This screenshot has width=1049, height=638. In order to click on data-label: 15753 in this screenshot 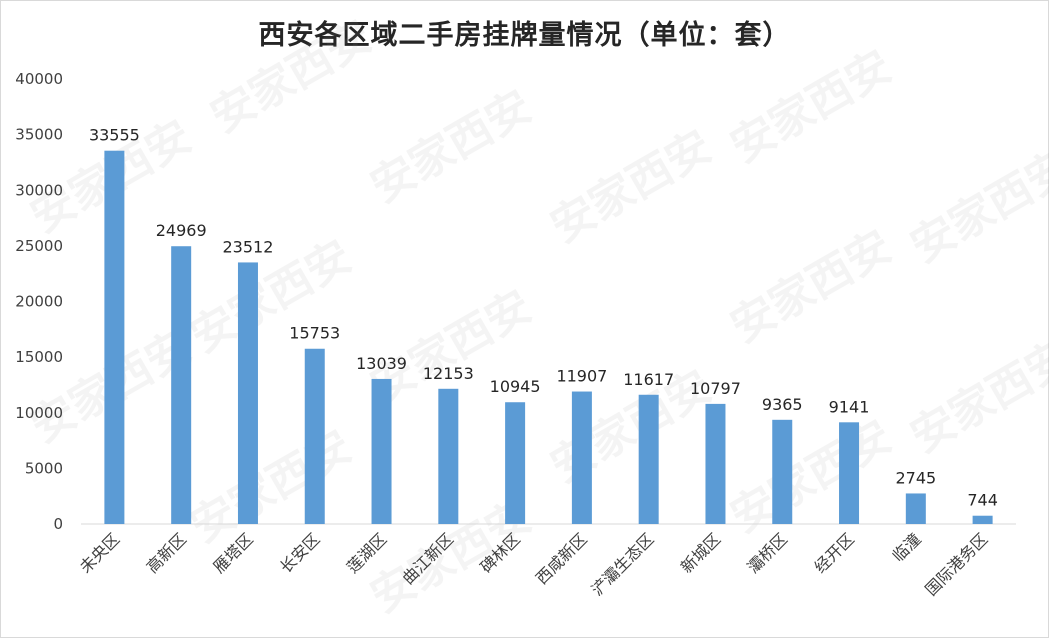, I will do `click(314, 333)`.